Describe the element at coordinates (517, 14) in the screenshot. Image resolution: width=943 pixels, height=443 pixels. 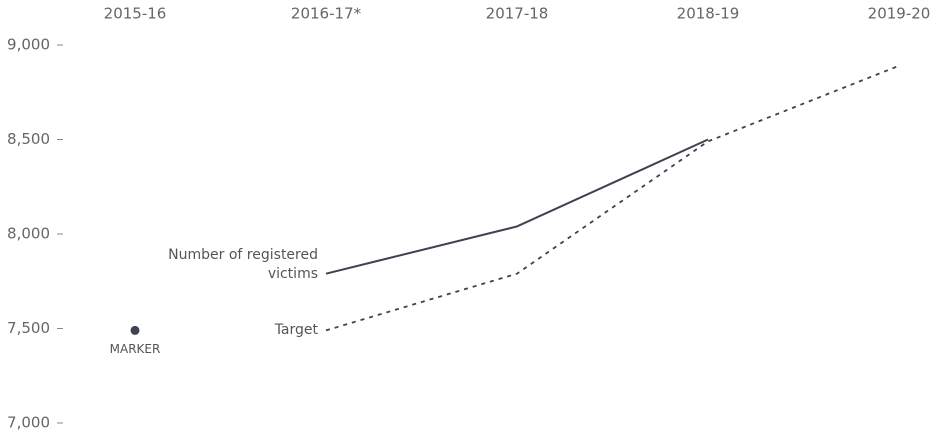
I see `x-tick-label: 2017-18` at that location.